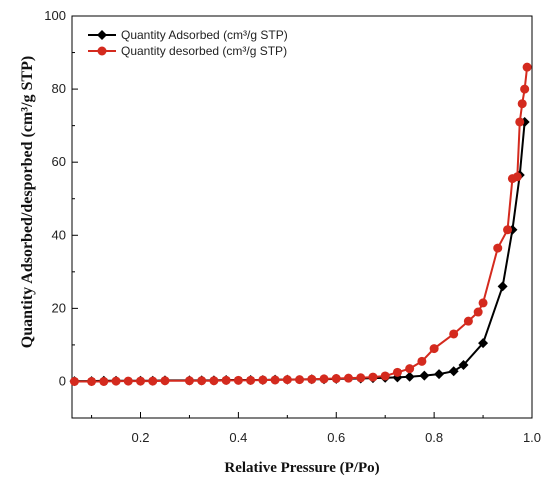  Describe the element at coordinates (59, 234) in the screenshot. I see `y-tick-label: 40` at that location.